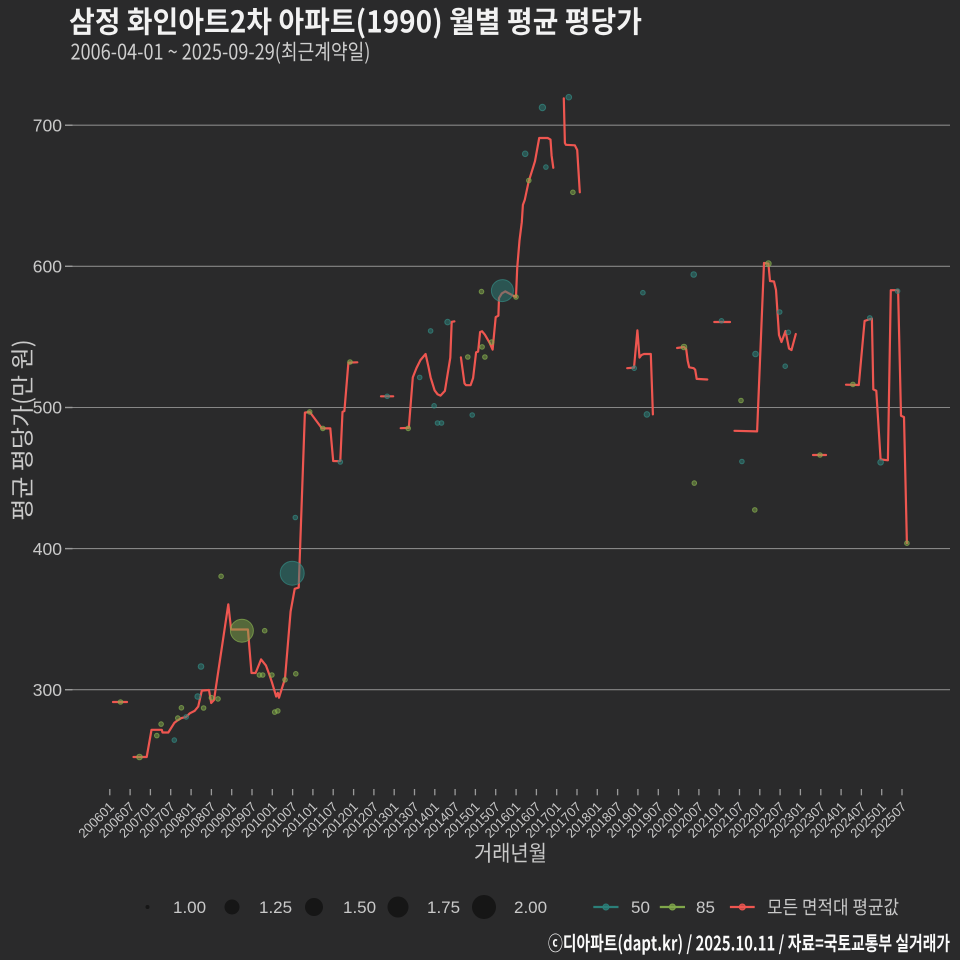 This screenshot has height=960, width=960. Describe the element at coordinates (443, 907) in the screenshot. I see `svg-text: 1.75` at that location.